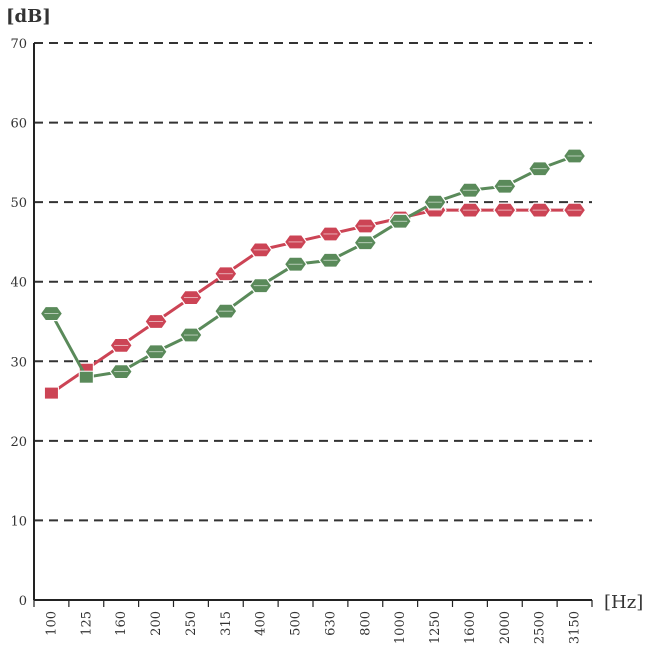 This screenshot has width=659, height=648. What do you see at coordinates (365, 623) in the screenshot?
I see `x-tick-label: 800` at bounding box center [365, 623].